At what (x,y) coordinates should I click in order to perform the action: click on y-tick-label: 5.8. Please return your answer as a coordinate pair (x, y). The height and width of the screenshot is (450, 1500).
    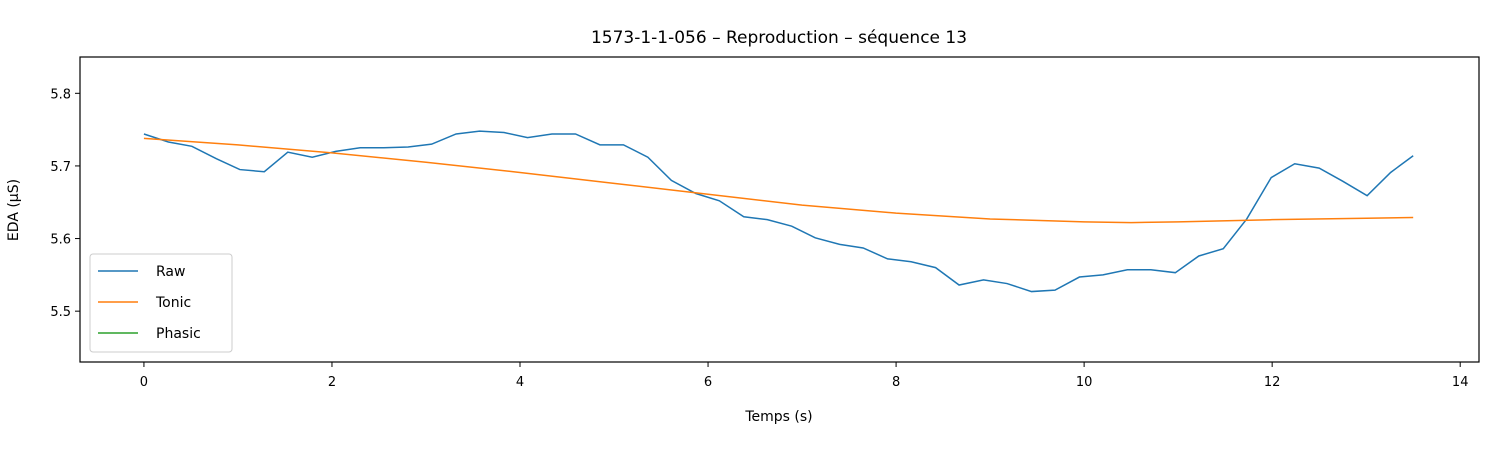
    Looking at the image, I should click on (60, 94).